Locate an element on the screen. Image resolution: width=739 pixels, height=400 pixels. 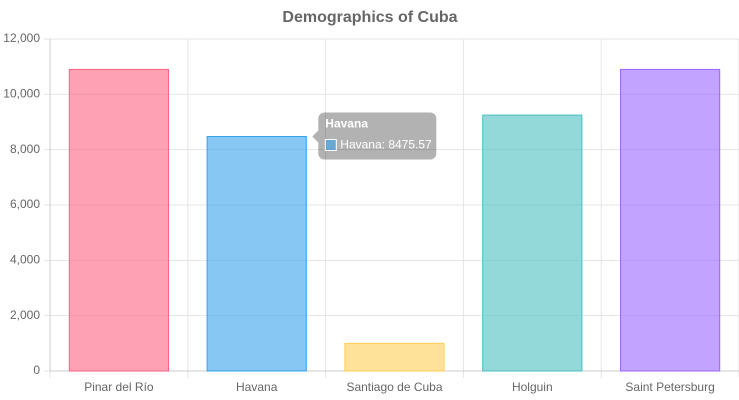
y-tick-label: 12,000 is located at coordinates (21, 38).